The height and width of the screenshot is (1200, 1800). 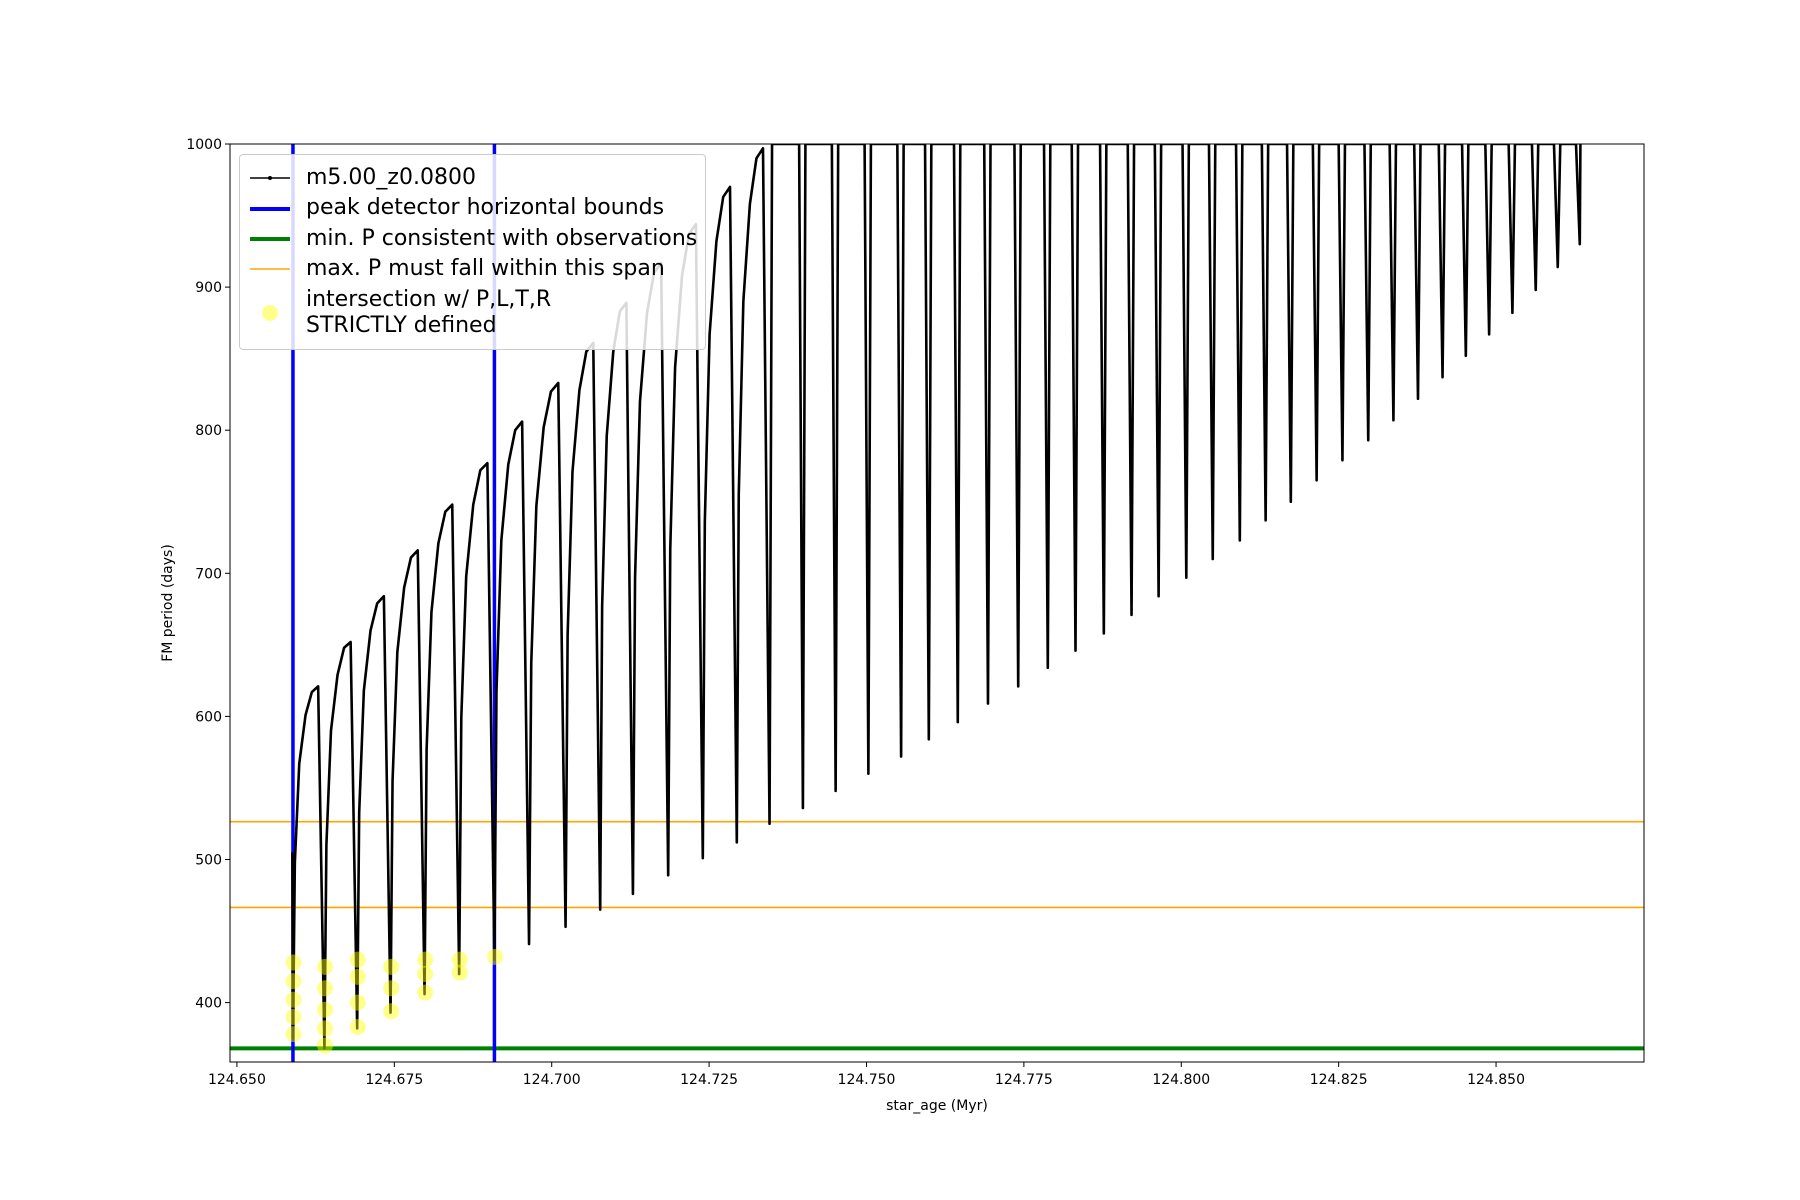 I want to click on x-tick-label: 124.750, so click(x=867, y=1080).